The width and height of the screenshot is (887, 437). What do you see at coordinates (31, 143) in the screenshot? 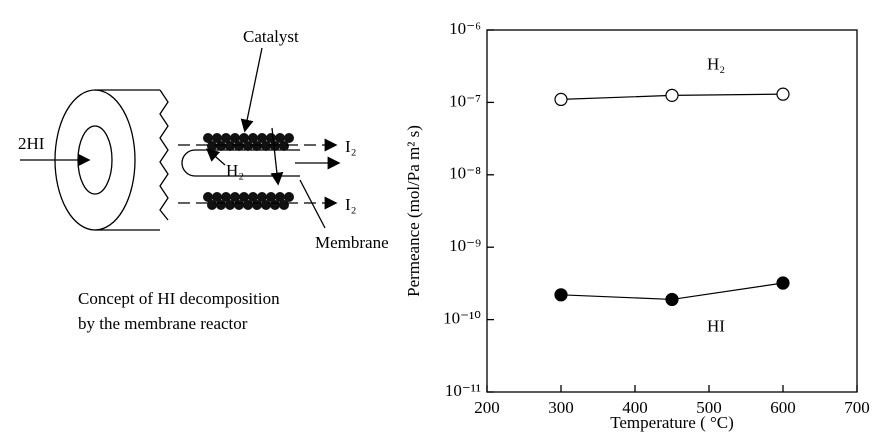
I see `inlet-label: 2HI` at bounding box center [31, 143].